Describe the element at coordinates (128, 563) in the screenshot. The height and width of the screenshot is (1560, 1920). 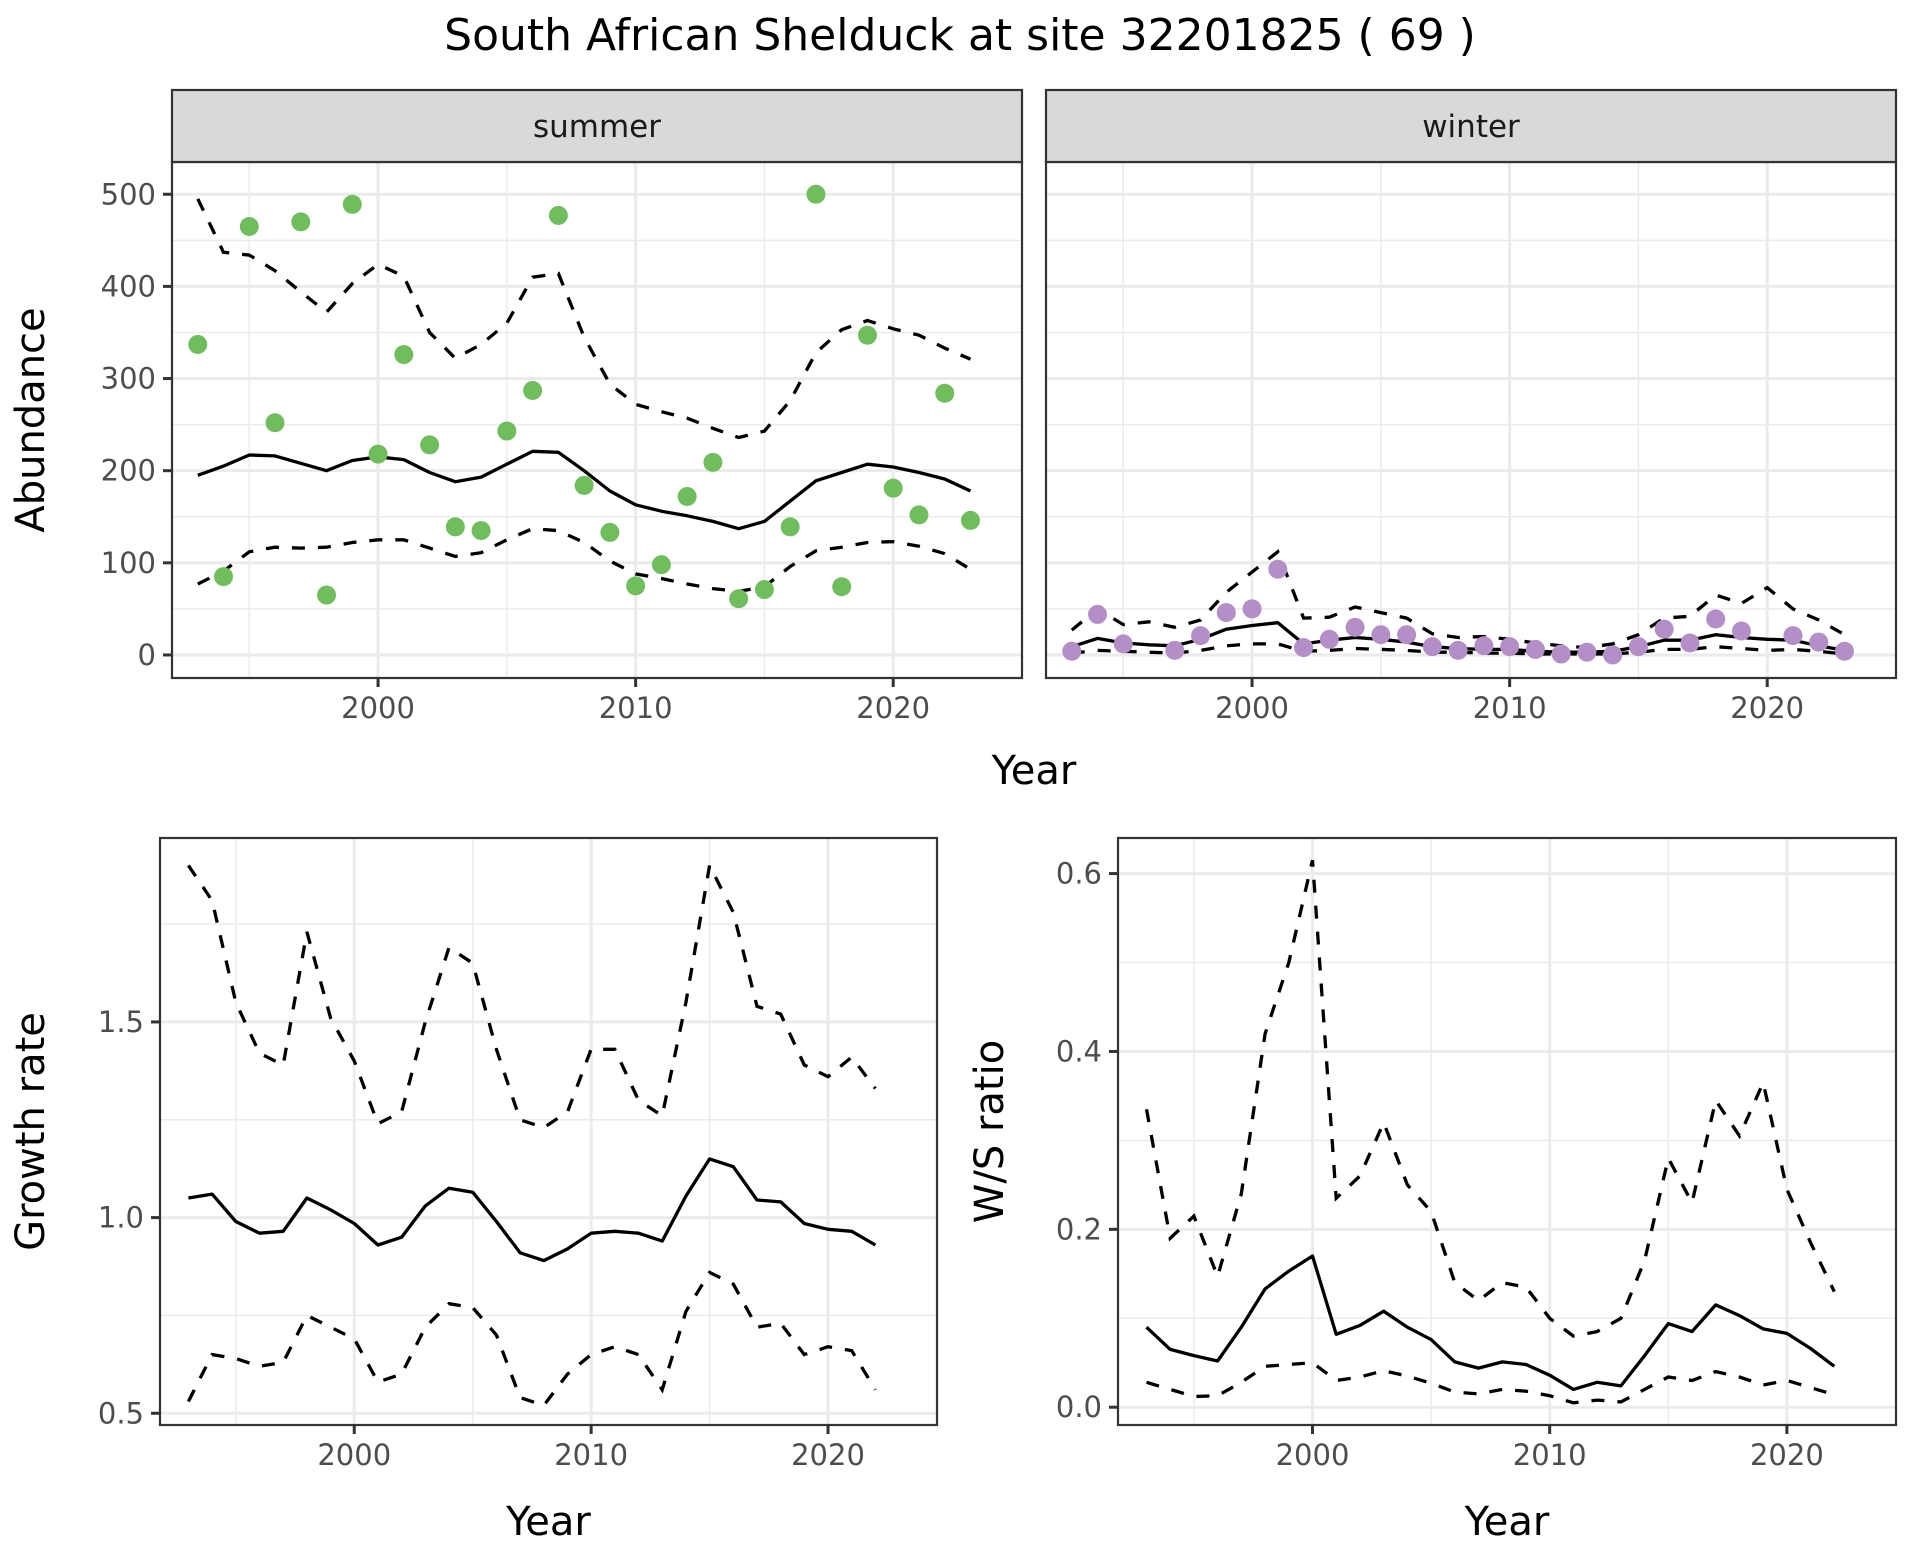
I see `y-tick-label: 100` at that location.